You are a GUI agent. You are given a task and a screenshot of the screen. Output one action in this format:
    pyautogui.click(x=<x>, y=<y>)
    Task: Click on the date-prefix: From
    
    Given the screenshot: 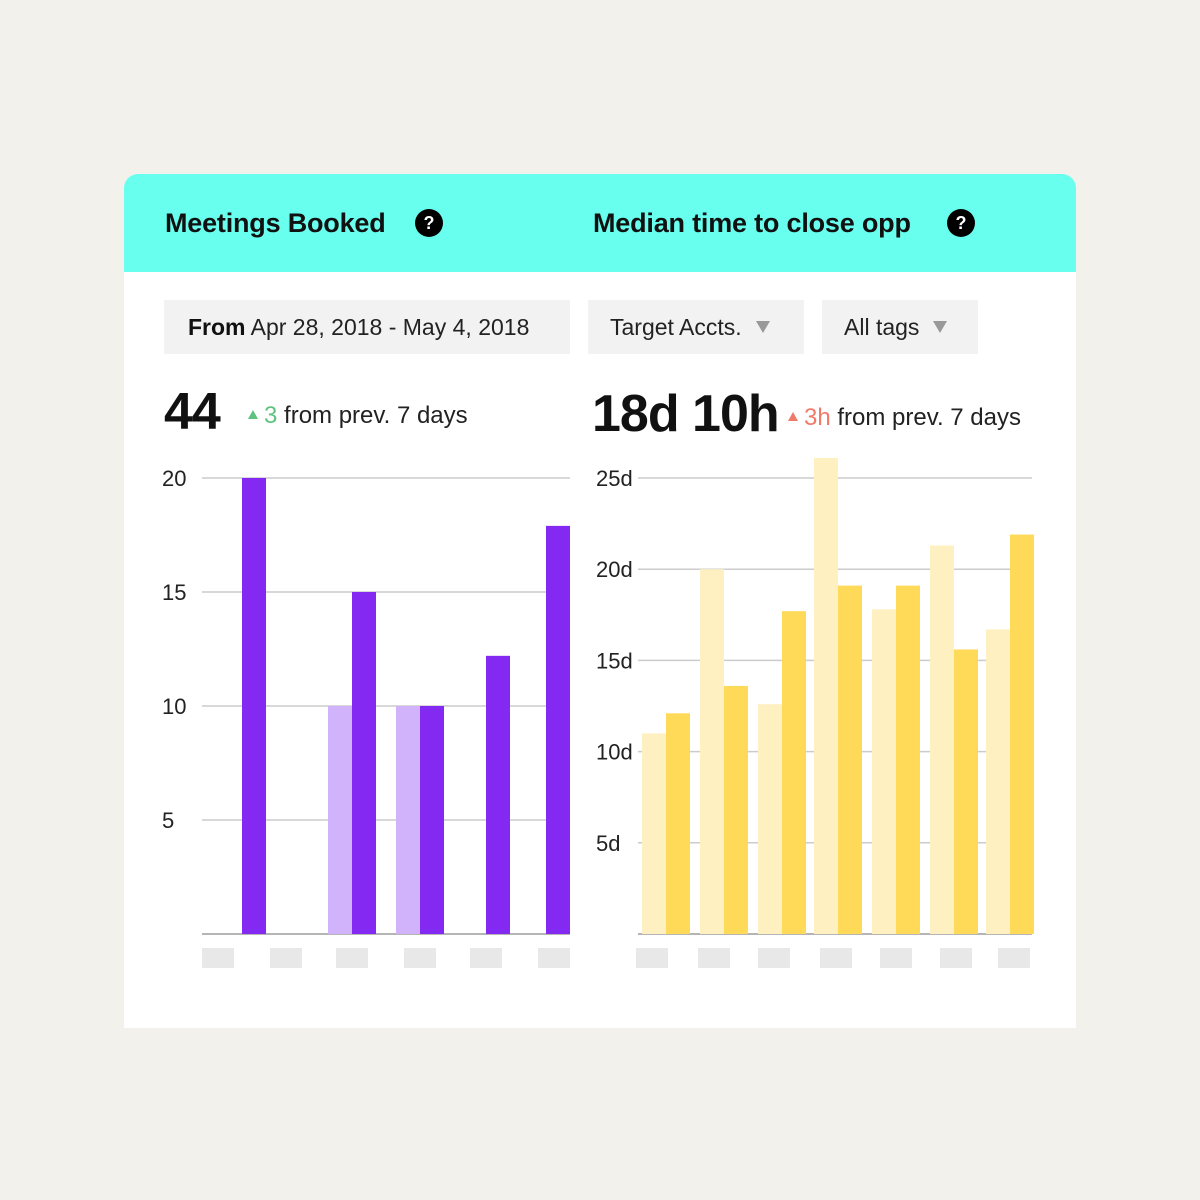 What is the action you would take?
    pyautogui.click(x=217, y=327)
    